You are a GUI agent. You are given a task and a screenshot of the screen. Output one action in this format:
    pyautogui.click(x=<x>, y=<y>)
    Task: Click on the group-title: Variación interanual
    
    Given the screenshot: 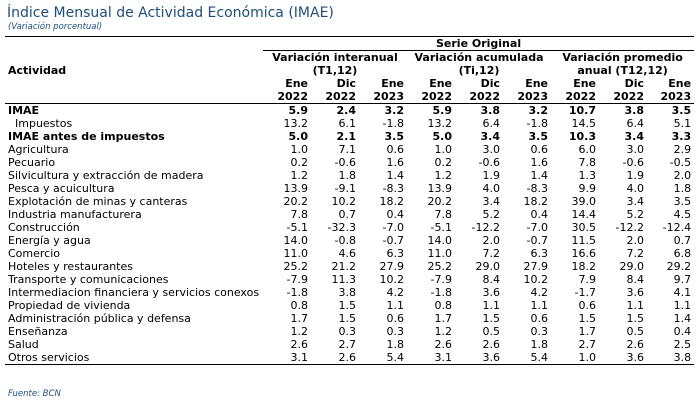 What is the action you would take?
    pyautogui.click(x=335, y=57)
    